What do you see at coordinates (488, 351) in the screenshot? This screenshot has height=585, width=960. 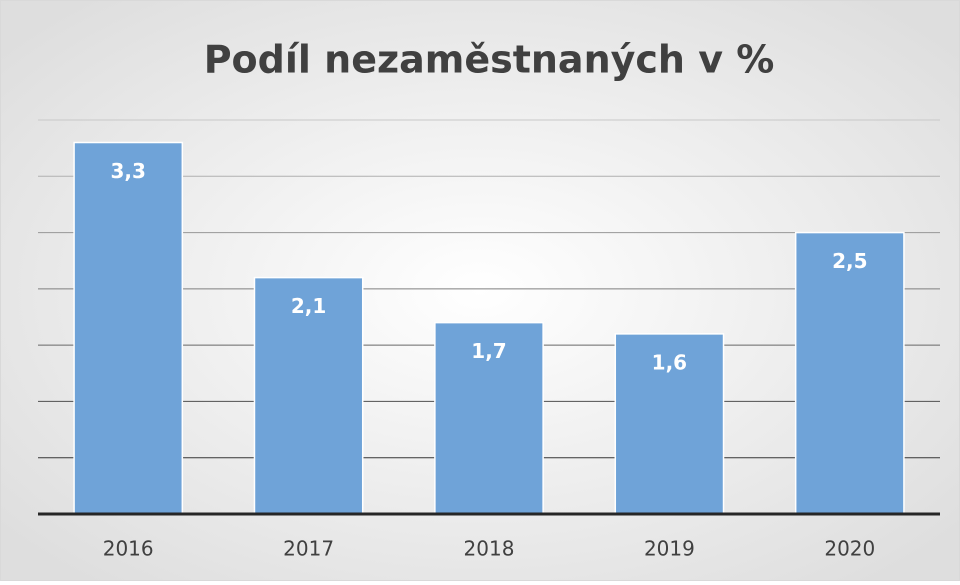 I see `data-label: 1,7` at bounding box center [488, 351].